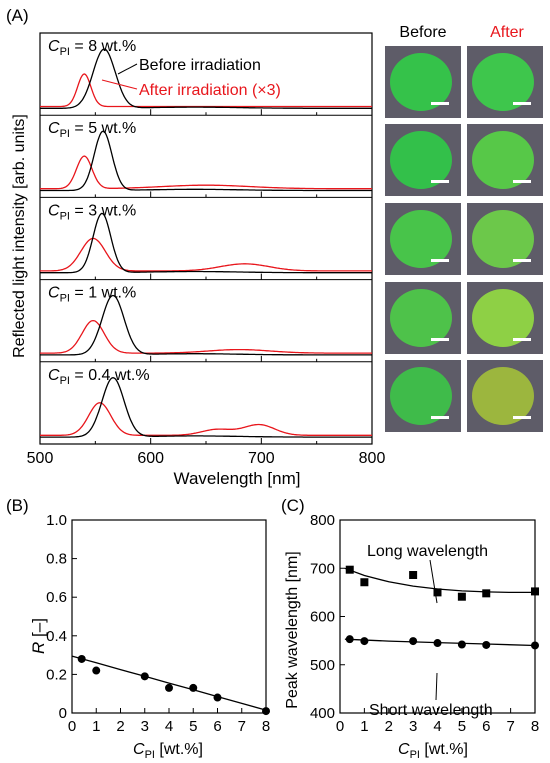 This screenshot has width=550, height=763. Describe the element at coordinates (444, 749) in the screenshot. I see `peak-x-axis-unit: [wt.%]` at that location.